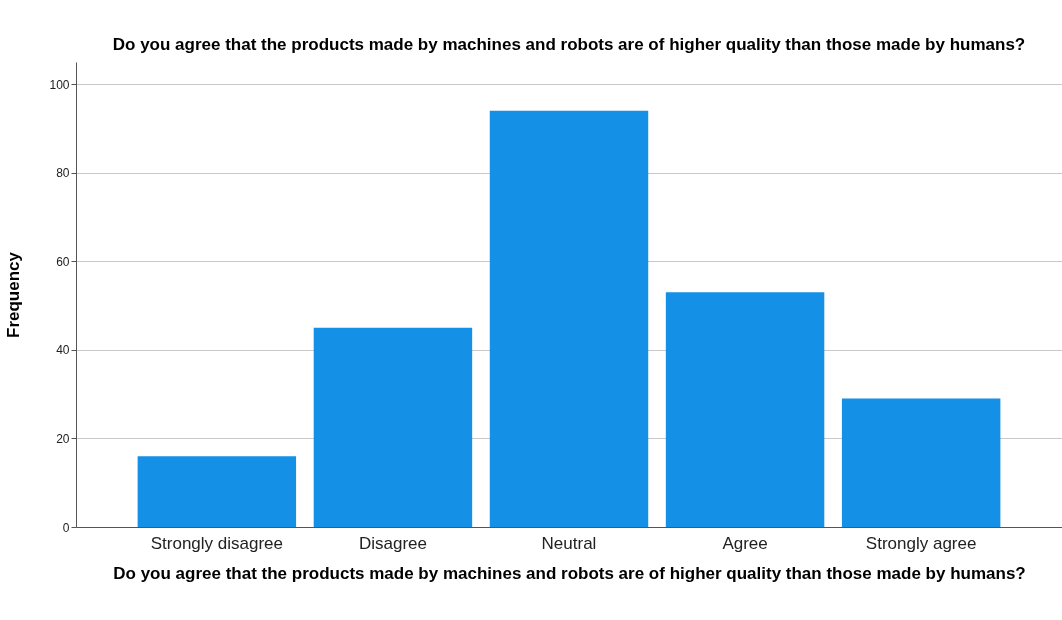 The image size is (1062, 620). Describe the element at coordinates (63, 350) in the screenshot. I see `y-tick-label: 40` at that location.